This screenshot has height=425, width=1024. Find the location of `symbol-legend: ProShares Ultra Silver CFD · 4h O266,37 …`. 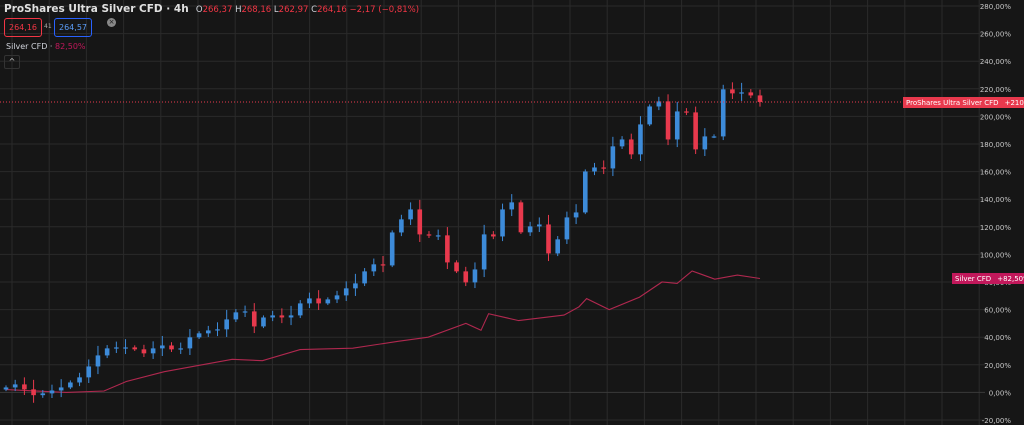

symbol-legend: ProShares Ultra Silver CFD · 4h O266,37 … is located at coordinates (211, 9).